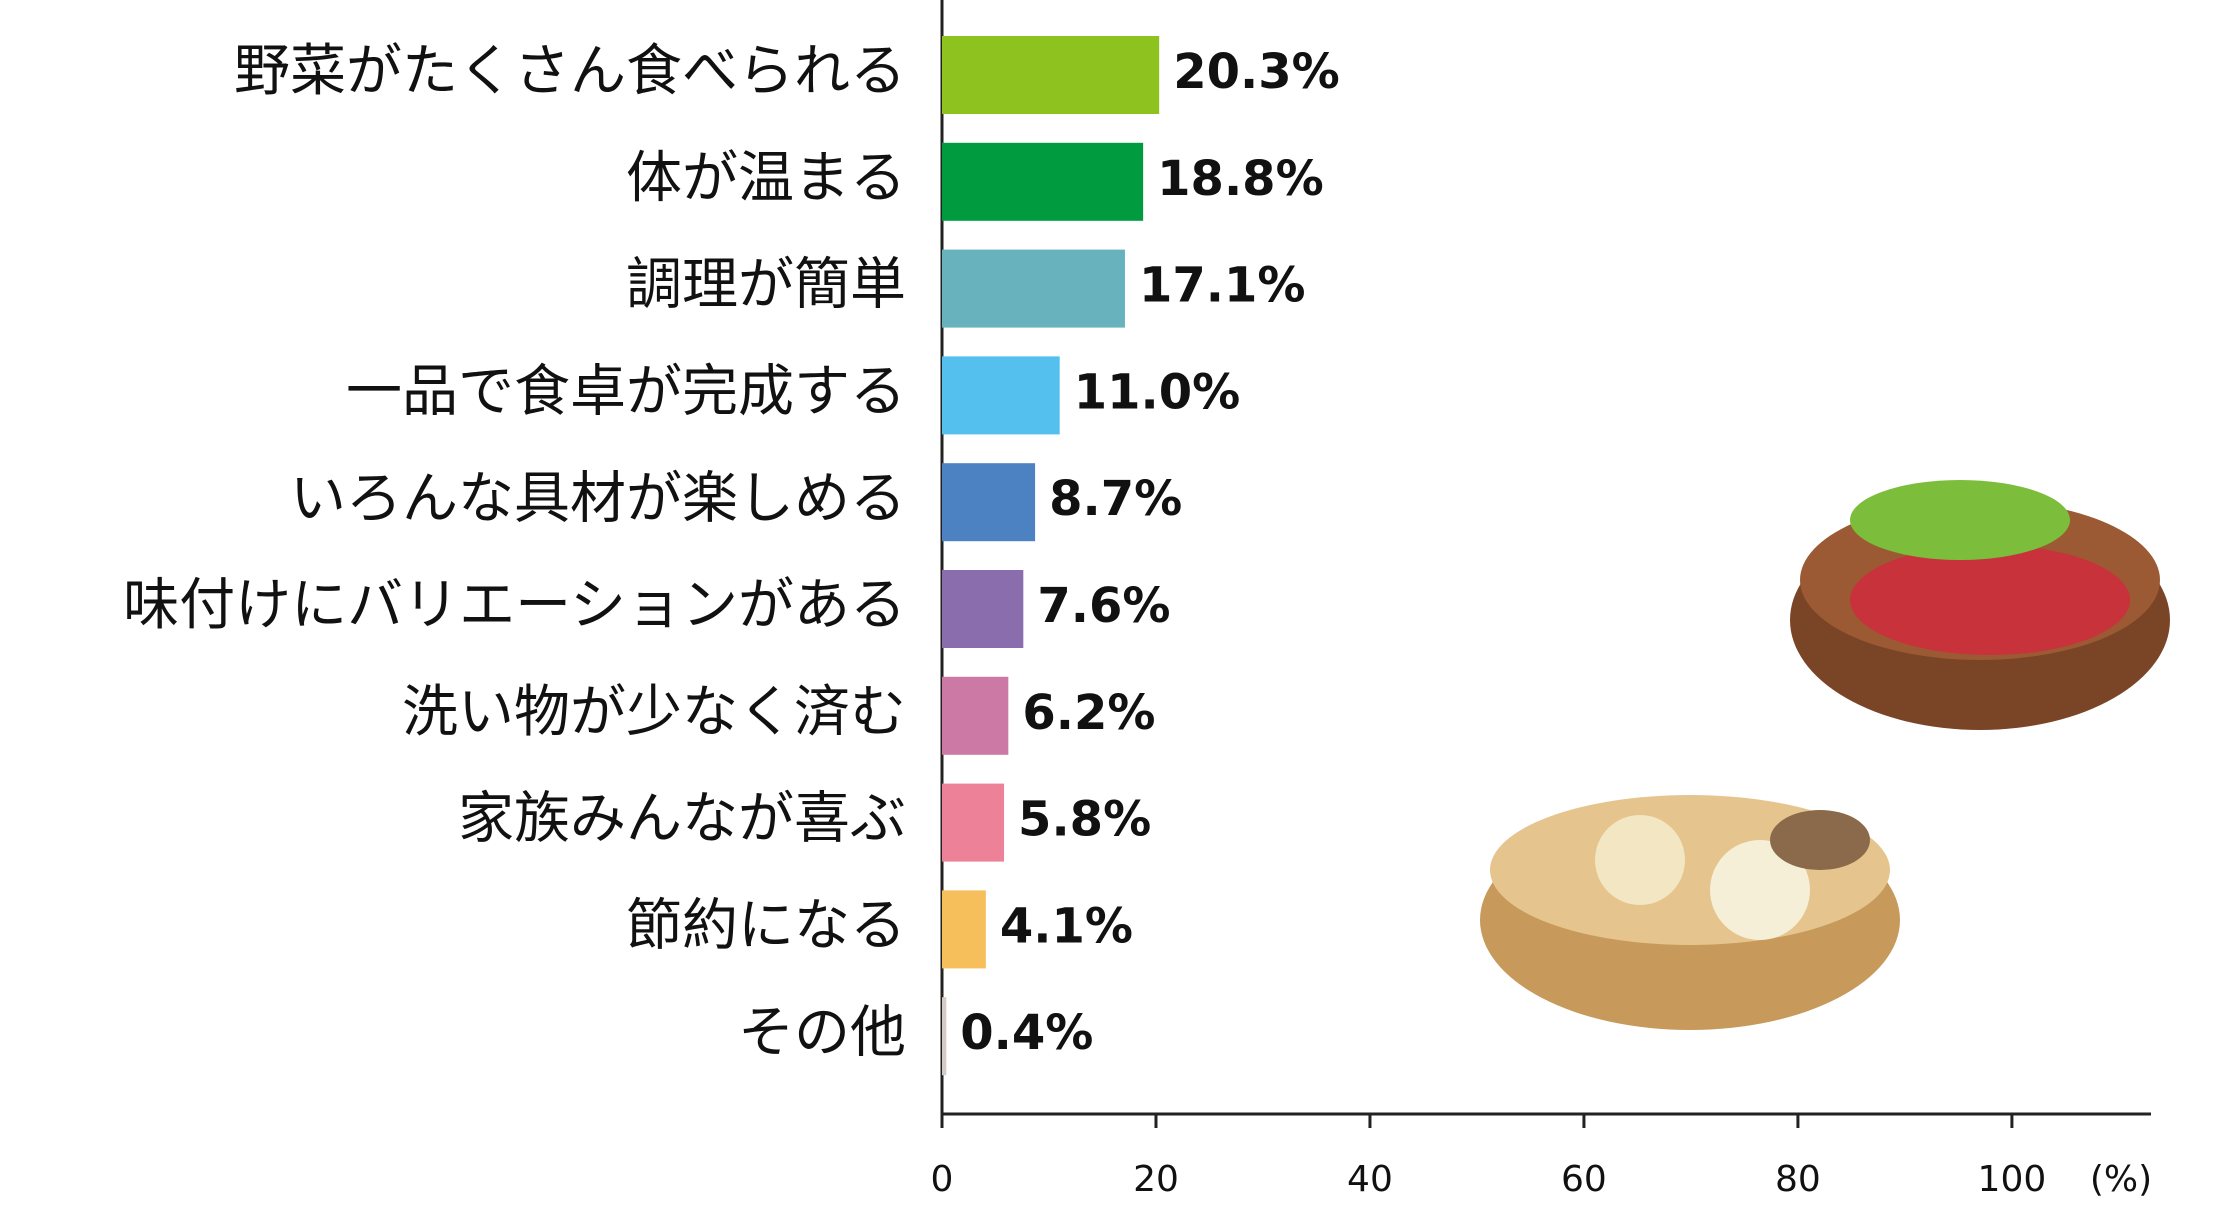 The image size is (2217, 1217). Describe the element at coordinates (1240, 179) in the screenshot. I see `value-label: 18.8%` at that location.